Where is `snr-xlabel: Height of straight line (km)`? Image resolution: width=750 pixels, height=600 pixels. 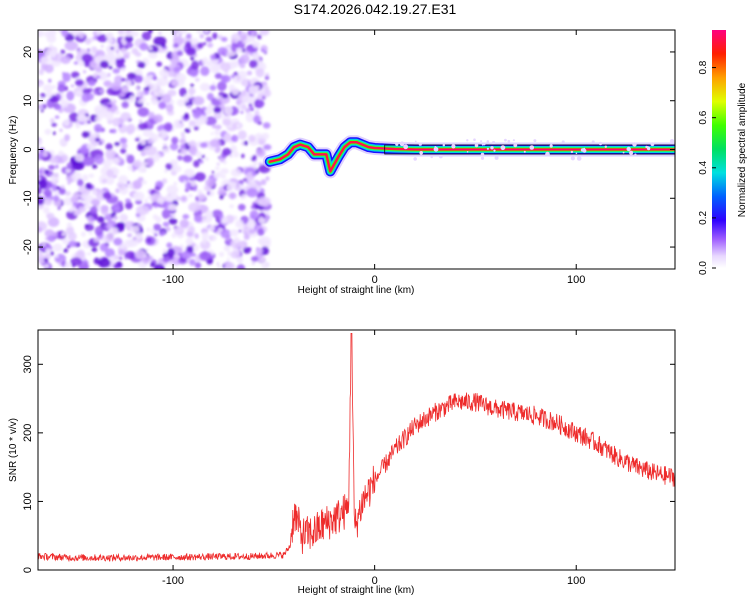 snr-xlabel: Height of straight line (km) is located at coordinates (356, 590).